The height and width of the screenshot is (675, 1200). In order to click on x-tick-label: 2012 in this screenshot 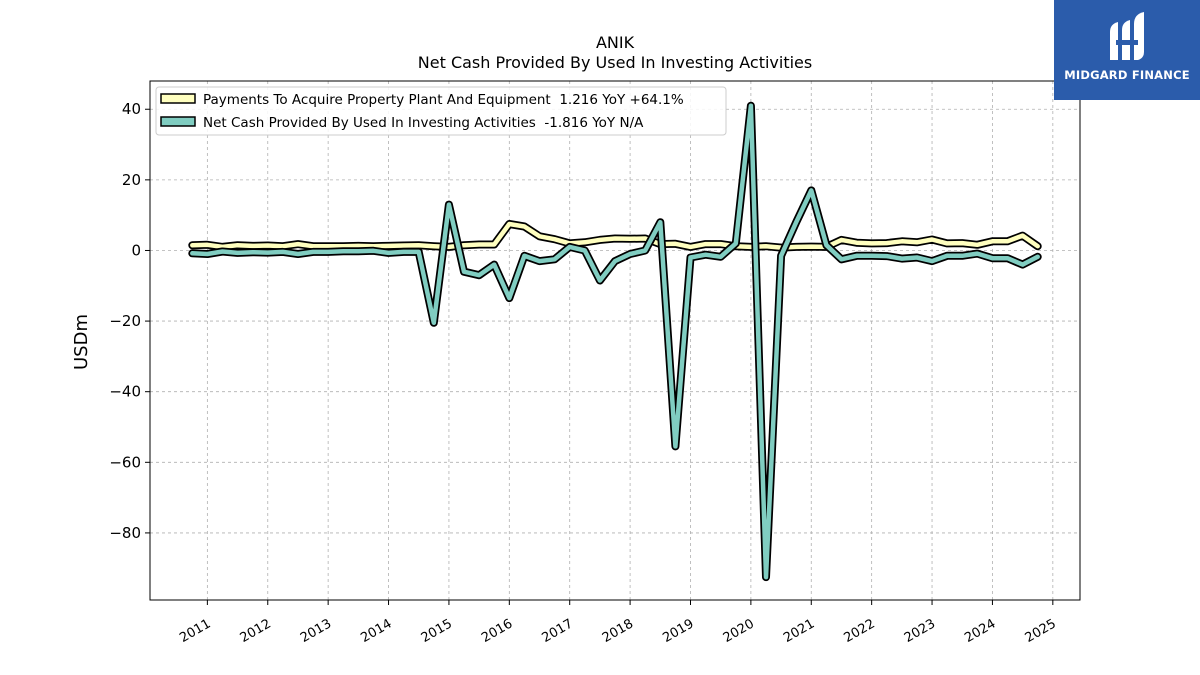, I will do `click(256, 631)`.